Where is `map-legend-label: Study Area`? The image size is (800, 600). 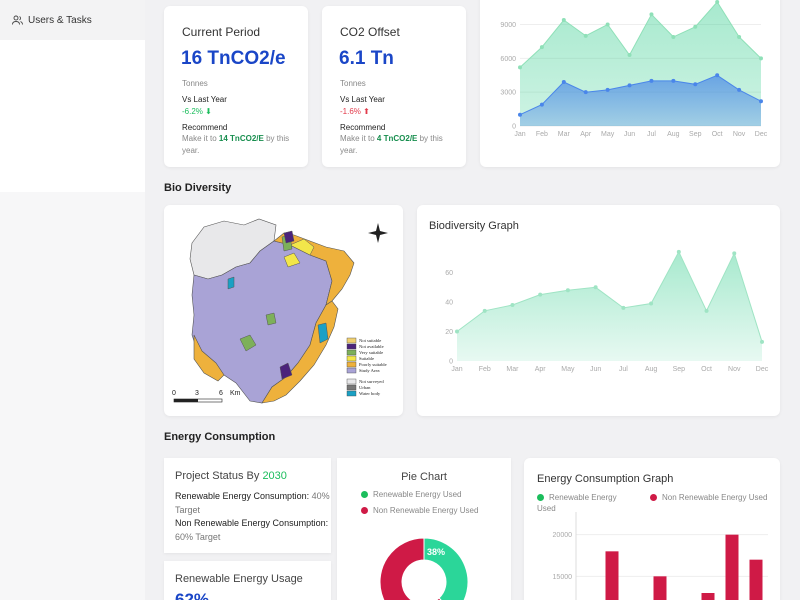
map-legend-label: Study Area is located at coordinates (369, 370).